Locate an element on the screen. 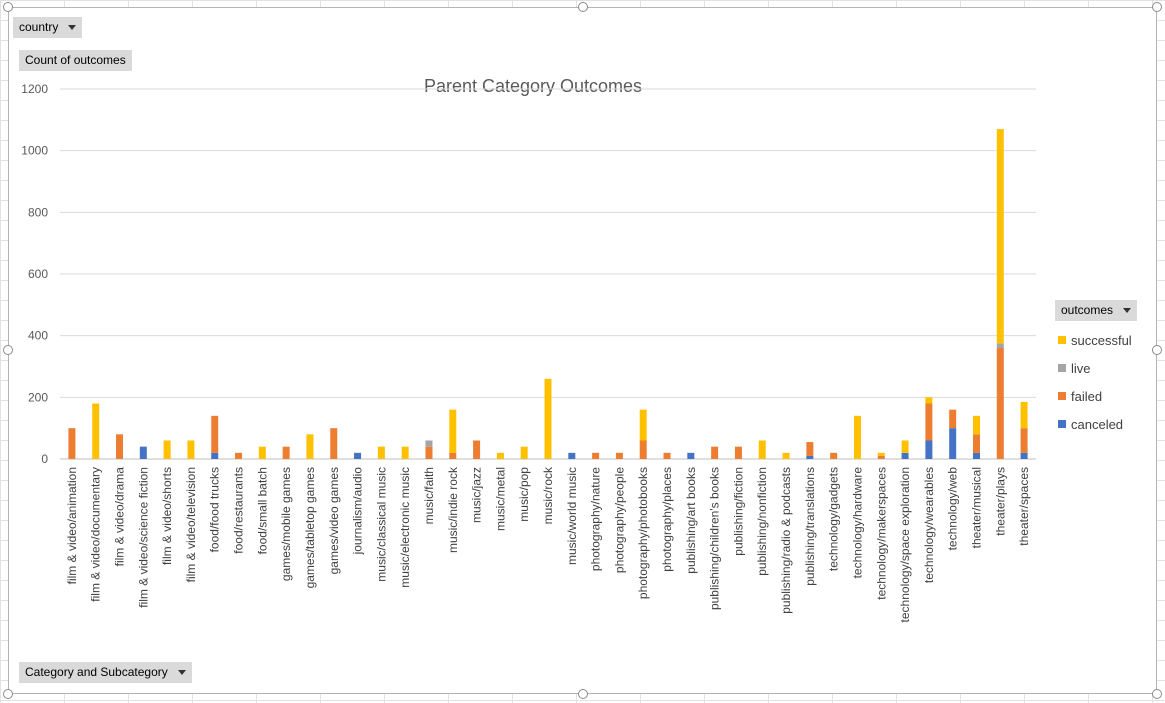 The height and width of the screenshot is (703, 1165). resize-handle-top-right is located at coordinates (1157, 7).